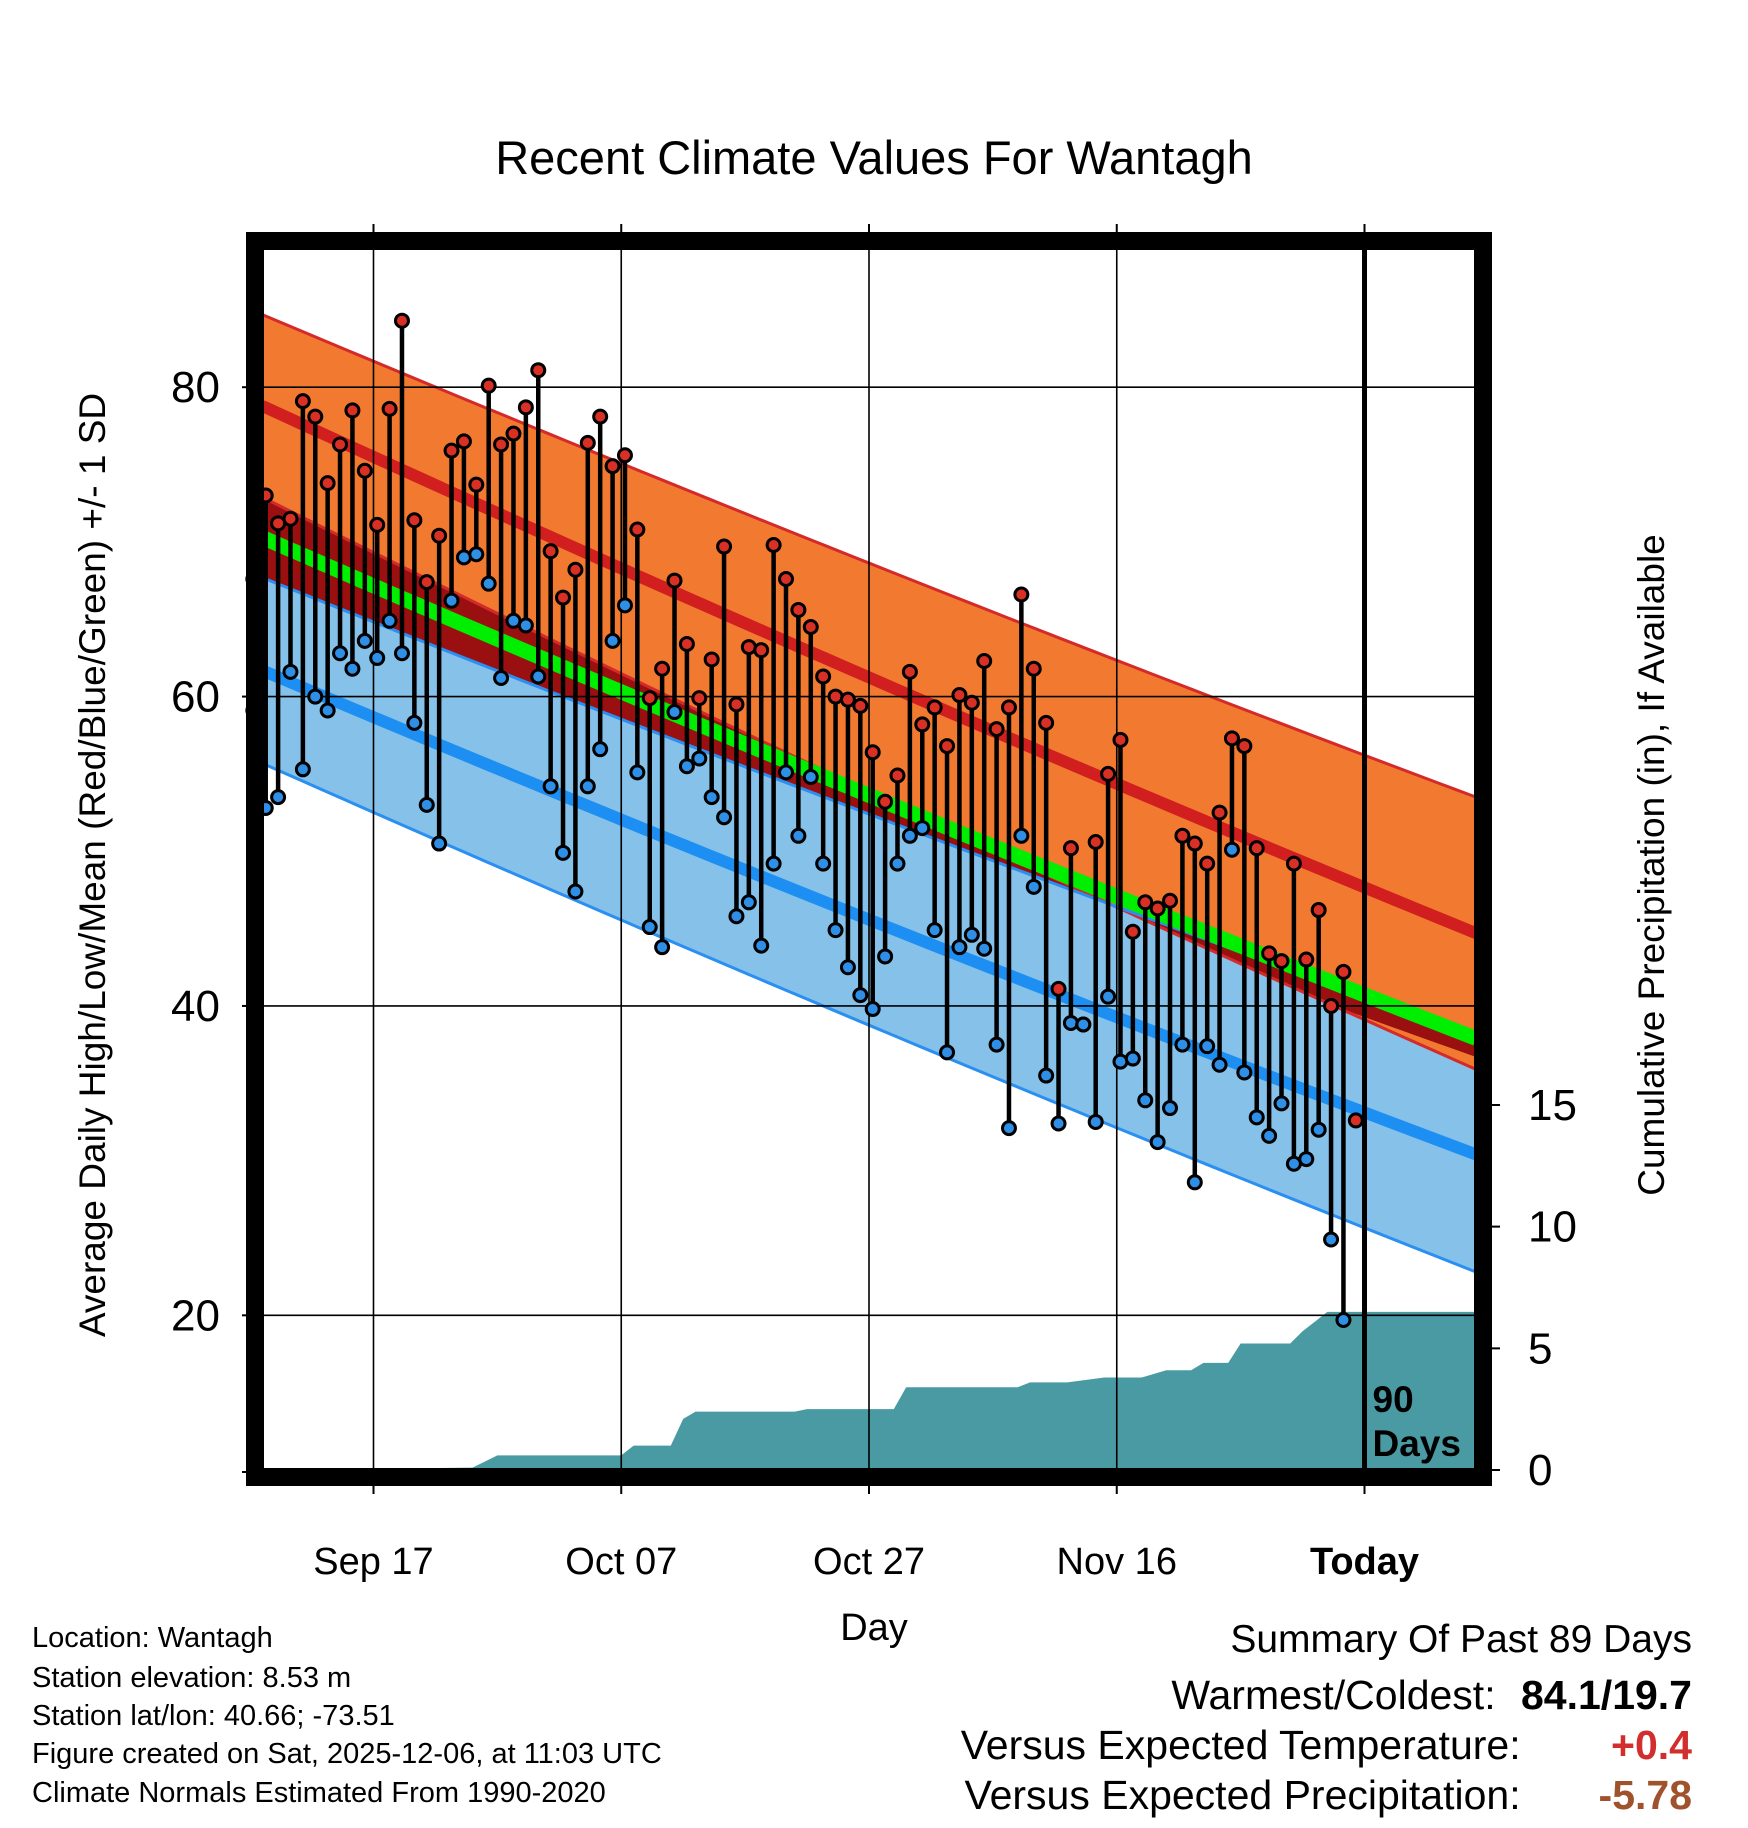  What do you see at coordinates (1552, 1105) in the screenshot?
I see `precip-tick-label: 15` at bounding box center [1552, 1105].